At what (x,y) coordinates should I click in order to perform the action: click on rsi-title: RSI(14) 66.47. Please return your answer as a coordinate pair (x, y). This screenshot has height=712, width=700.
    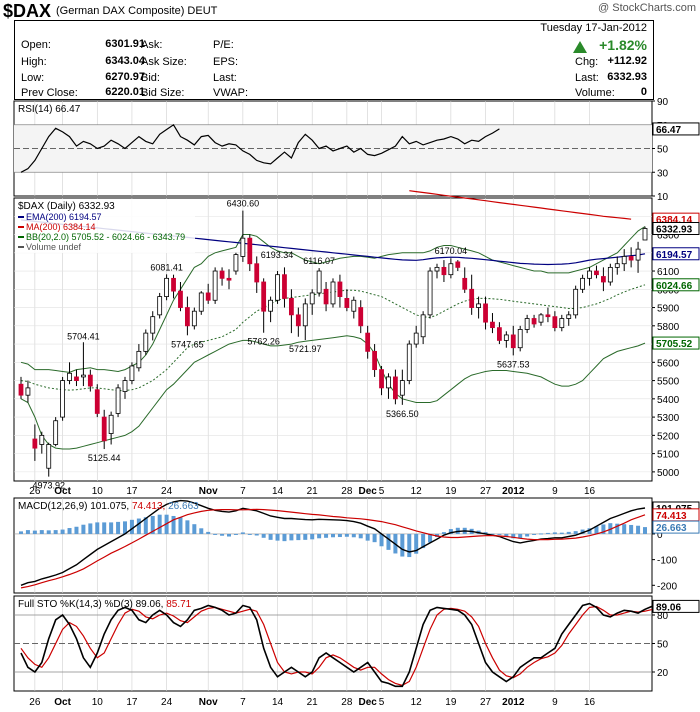
    Looking at the image, I should click on (49, 109).